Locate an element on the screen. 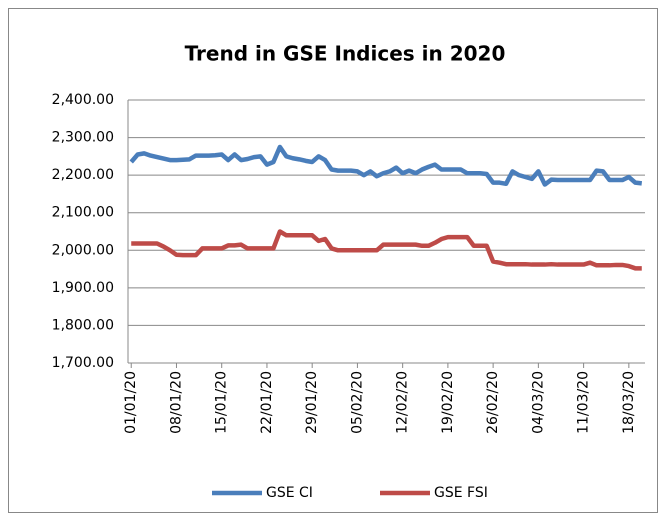 This screenshot has width=667, height=525. x-tick-label: 22/01/20 is located at coordinates (267, 402).